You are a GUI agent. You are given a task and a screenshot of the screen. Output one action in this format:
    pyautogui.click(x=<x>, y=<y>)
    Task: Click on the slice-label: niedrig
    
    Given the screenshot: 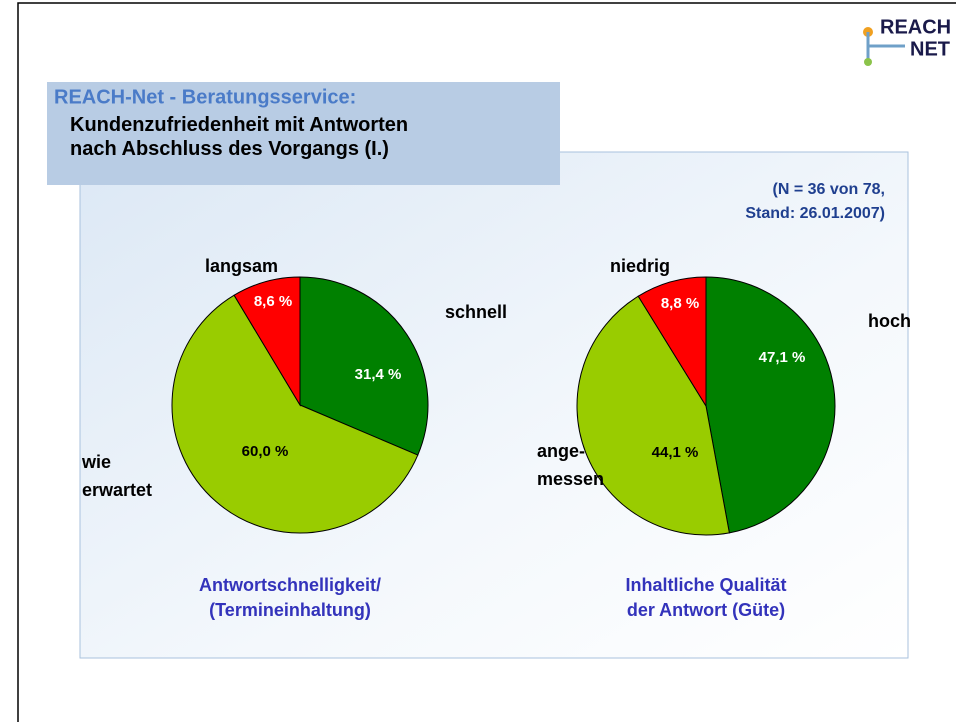 What is the action you would take?
    pyautogui.click(x=640, y=266)
    